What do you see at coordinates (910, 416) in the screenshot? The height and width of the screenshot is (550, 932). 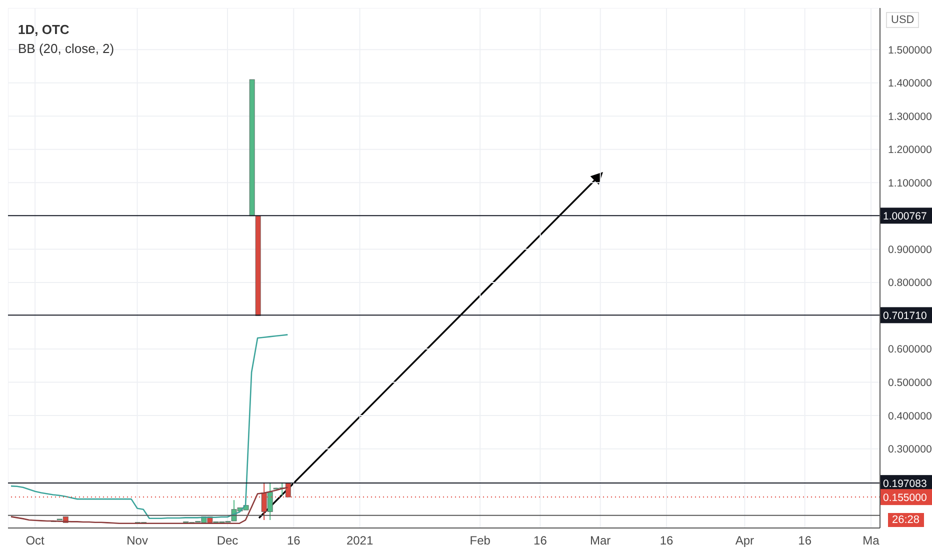 I see `y-tick-label: 0.400000` at bounding box center [910, 416].